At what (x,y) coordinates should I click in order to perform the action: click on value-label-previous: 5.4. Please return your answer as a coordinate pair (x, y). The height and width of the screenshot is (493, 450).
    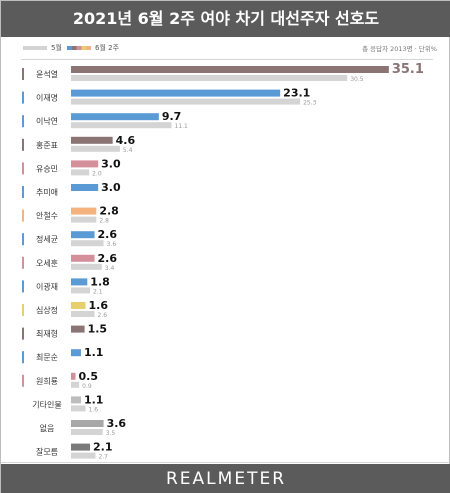
    Looking at the image, I should click on (128, 150).